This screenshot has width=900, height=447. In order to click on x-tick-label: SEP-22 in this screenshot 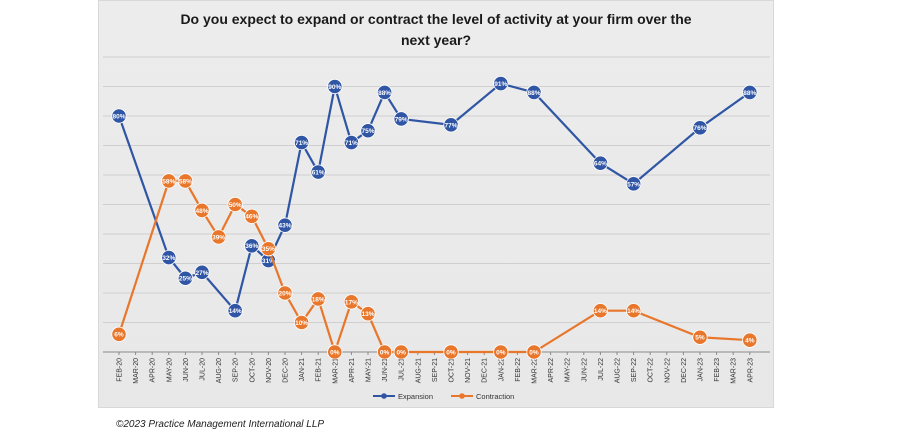, I will do `click(634, 370)`.